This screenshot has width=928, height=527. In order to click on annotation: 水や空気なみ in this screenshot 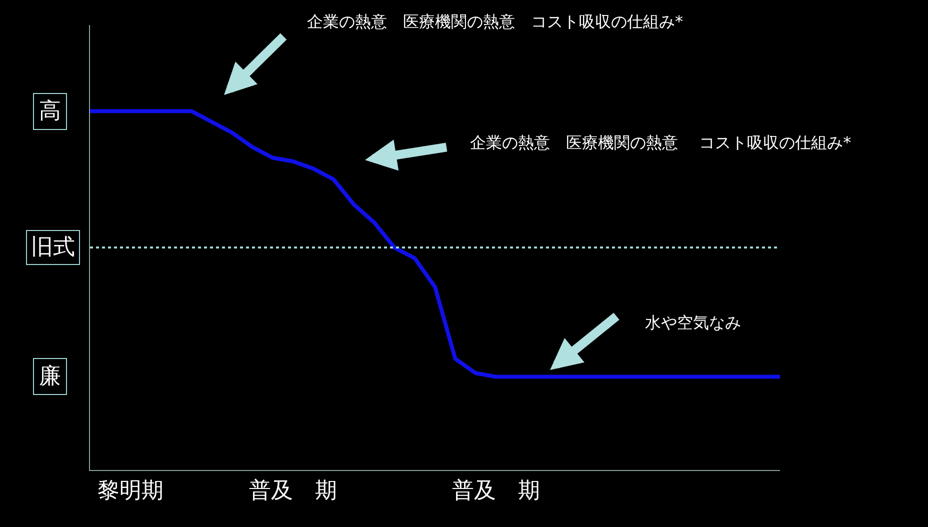, I will do `click(693, 322)`.